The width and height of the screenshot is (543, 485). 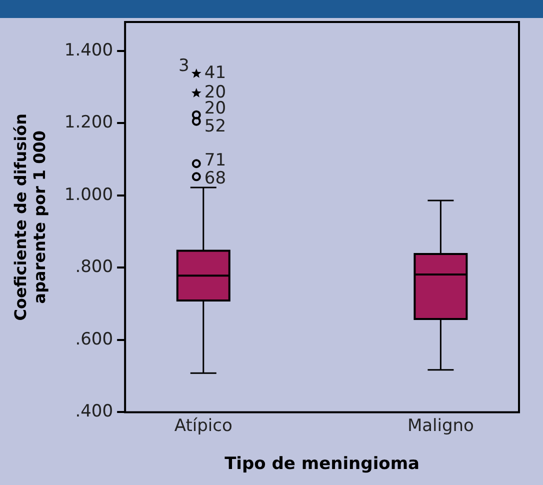 What do you see at coordinates (203, 426) in the screenshot?
I see `x-tick-label: Atípico` at bounding box center [203, 426].